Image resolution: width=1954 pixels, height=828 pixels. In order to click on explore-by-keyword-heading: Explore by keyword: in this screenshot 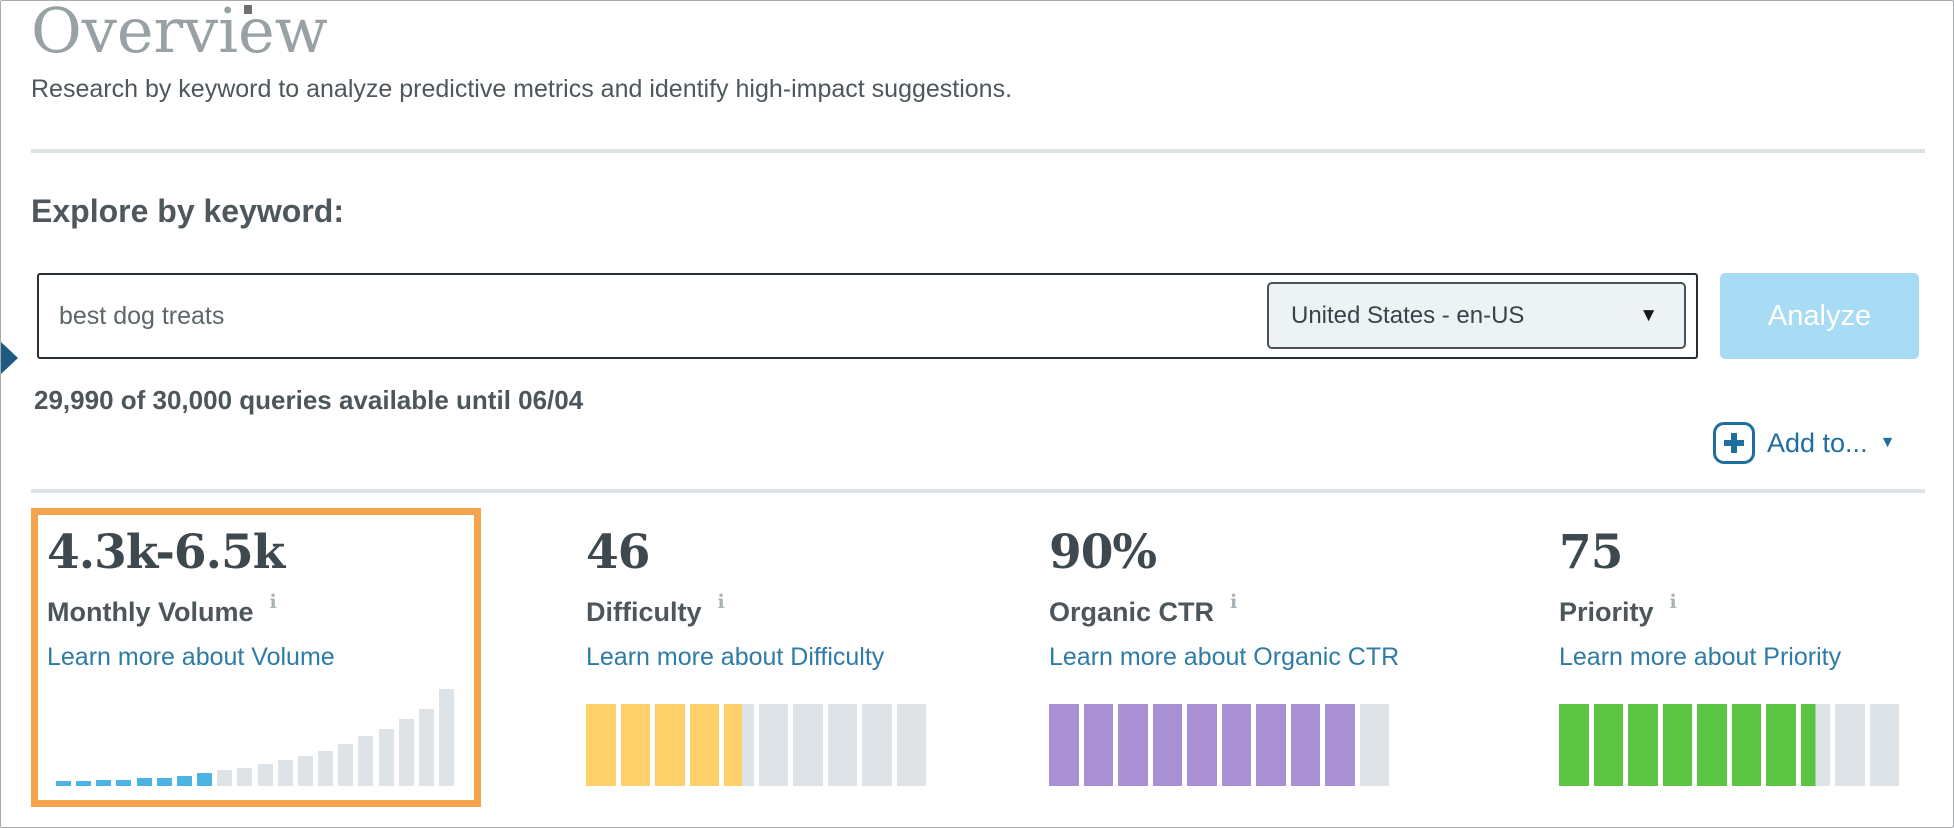, I will do `click(187, 211)`.